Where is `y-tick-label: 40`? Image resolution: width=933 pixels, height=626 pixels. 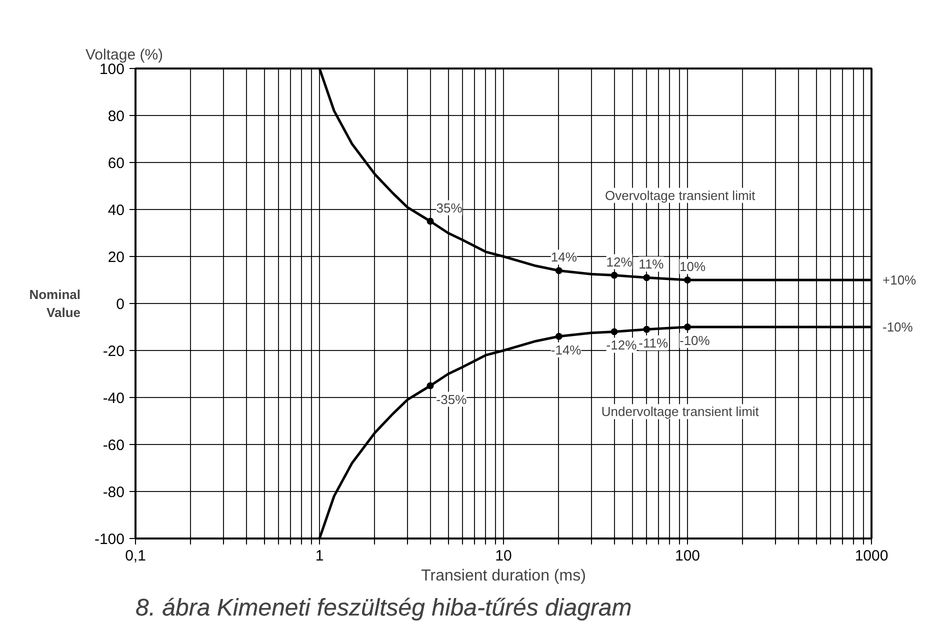
y-tick-label: 40 is located at coordinates (116, 210).